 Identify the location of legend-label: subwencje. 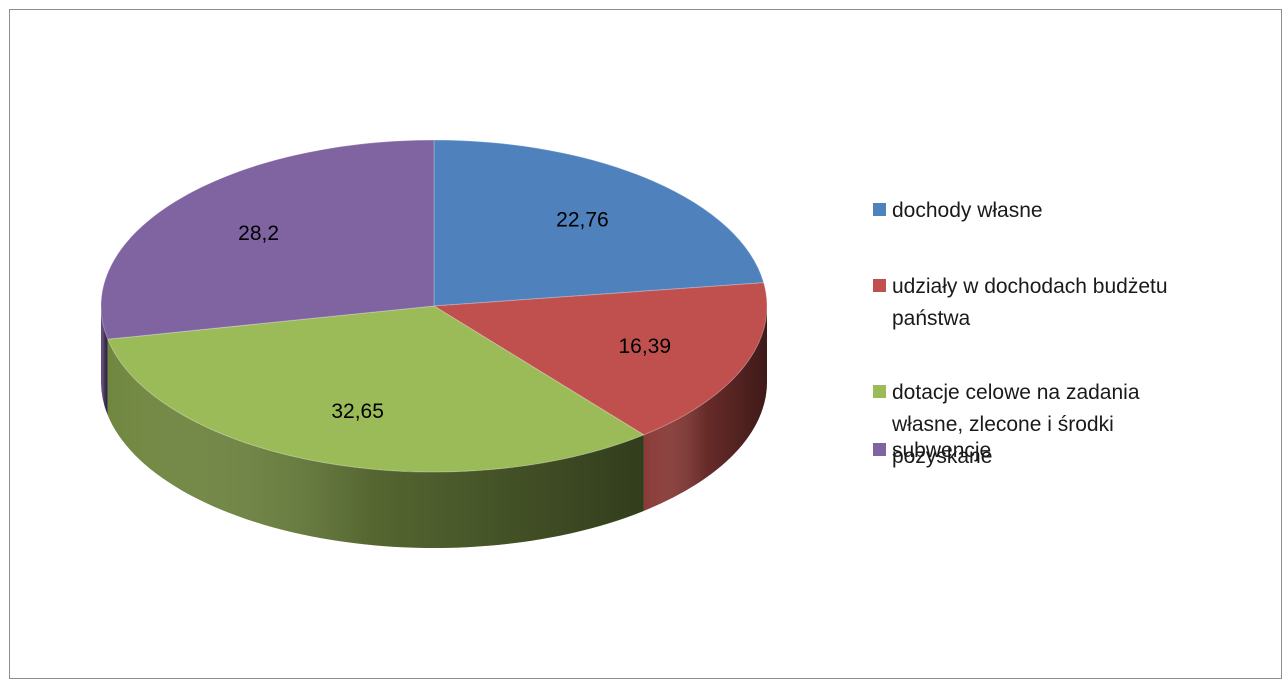
(942, 450).